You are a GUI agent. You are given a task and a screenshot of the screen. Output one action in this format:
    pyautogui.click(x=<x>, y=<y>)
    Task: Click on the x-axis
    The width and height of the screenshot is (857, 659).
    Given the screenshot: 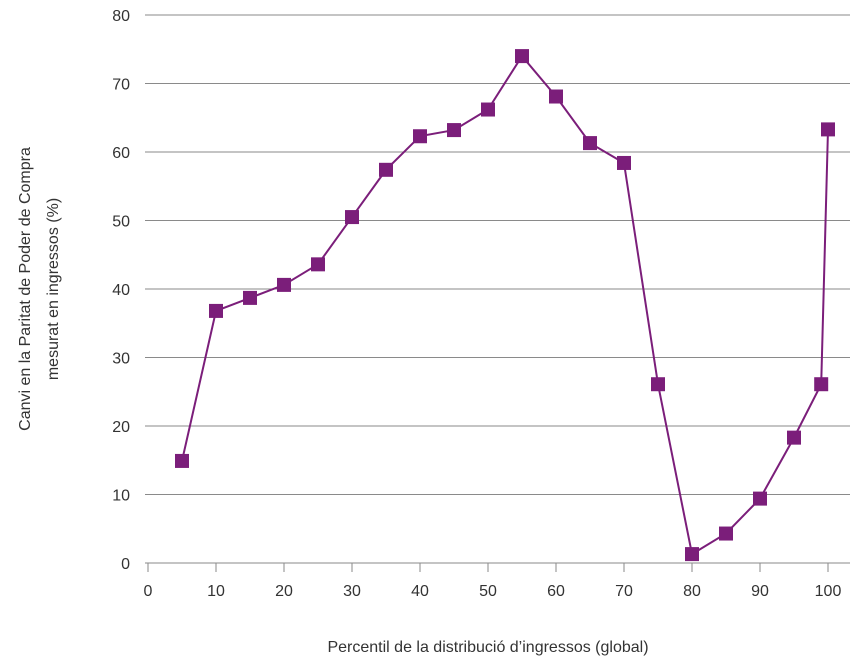 What is the action you would take?
    pyautogui.click(x=488, y=567)
    